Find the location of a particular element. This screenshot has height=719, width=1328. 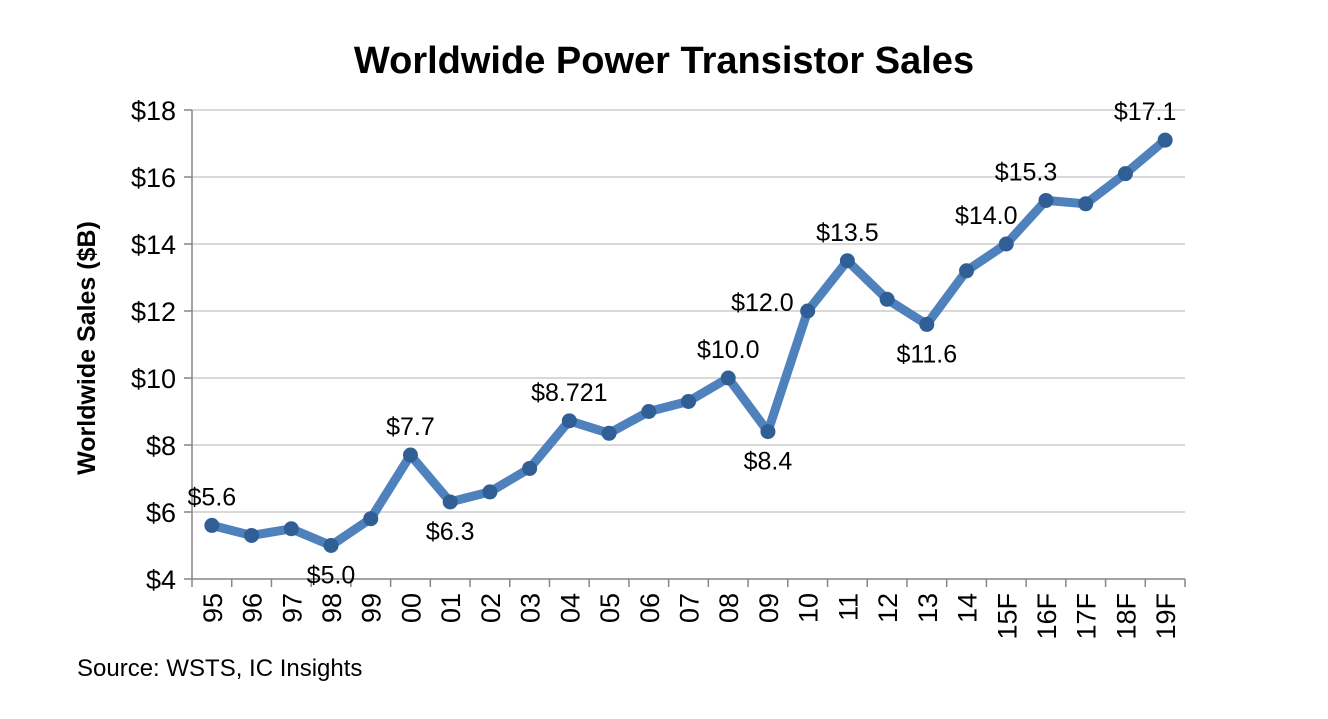

data-label: $5.6 is located at coordinates (212, 497).